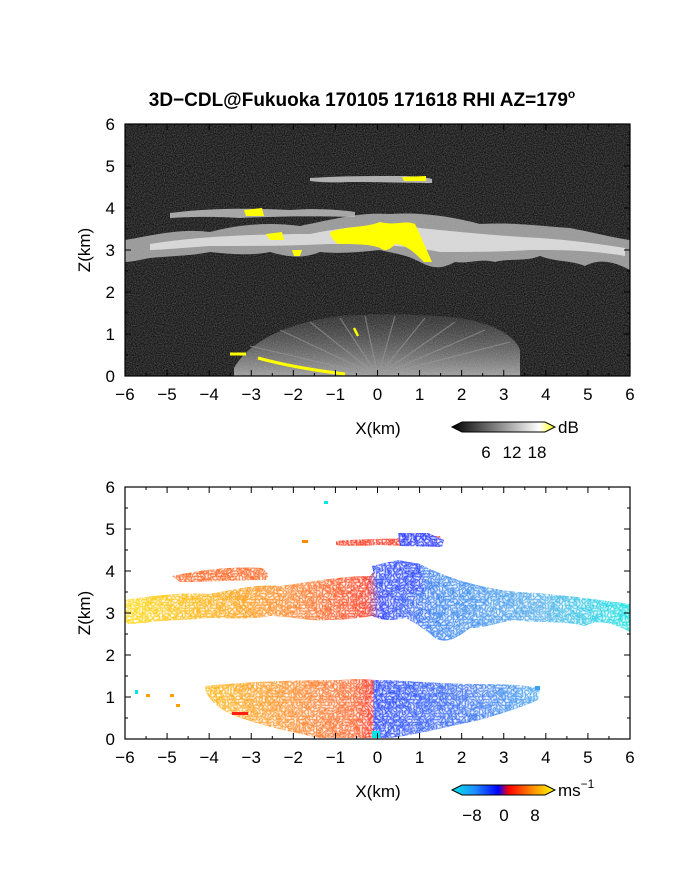 The image size is (680, 880). Describe the element at coordinates (576, 788) in the screenshot. I see `velocity-colorbar-unit: ms−1` at that location.